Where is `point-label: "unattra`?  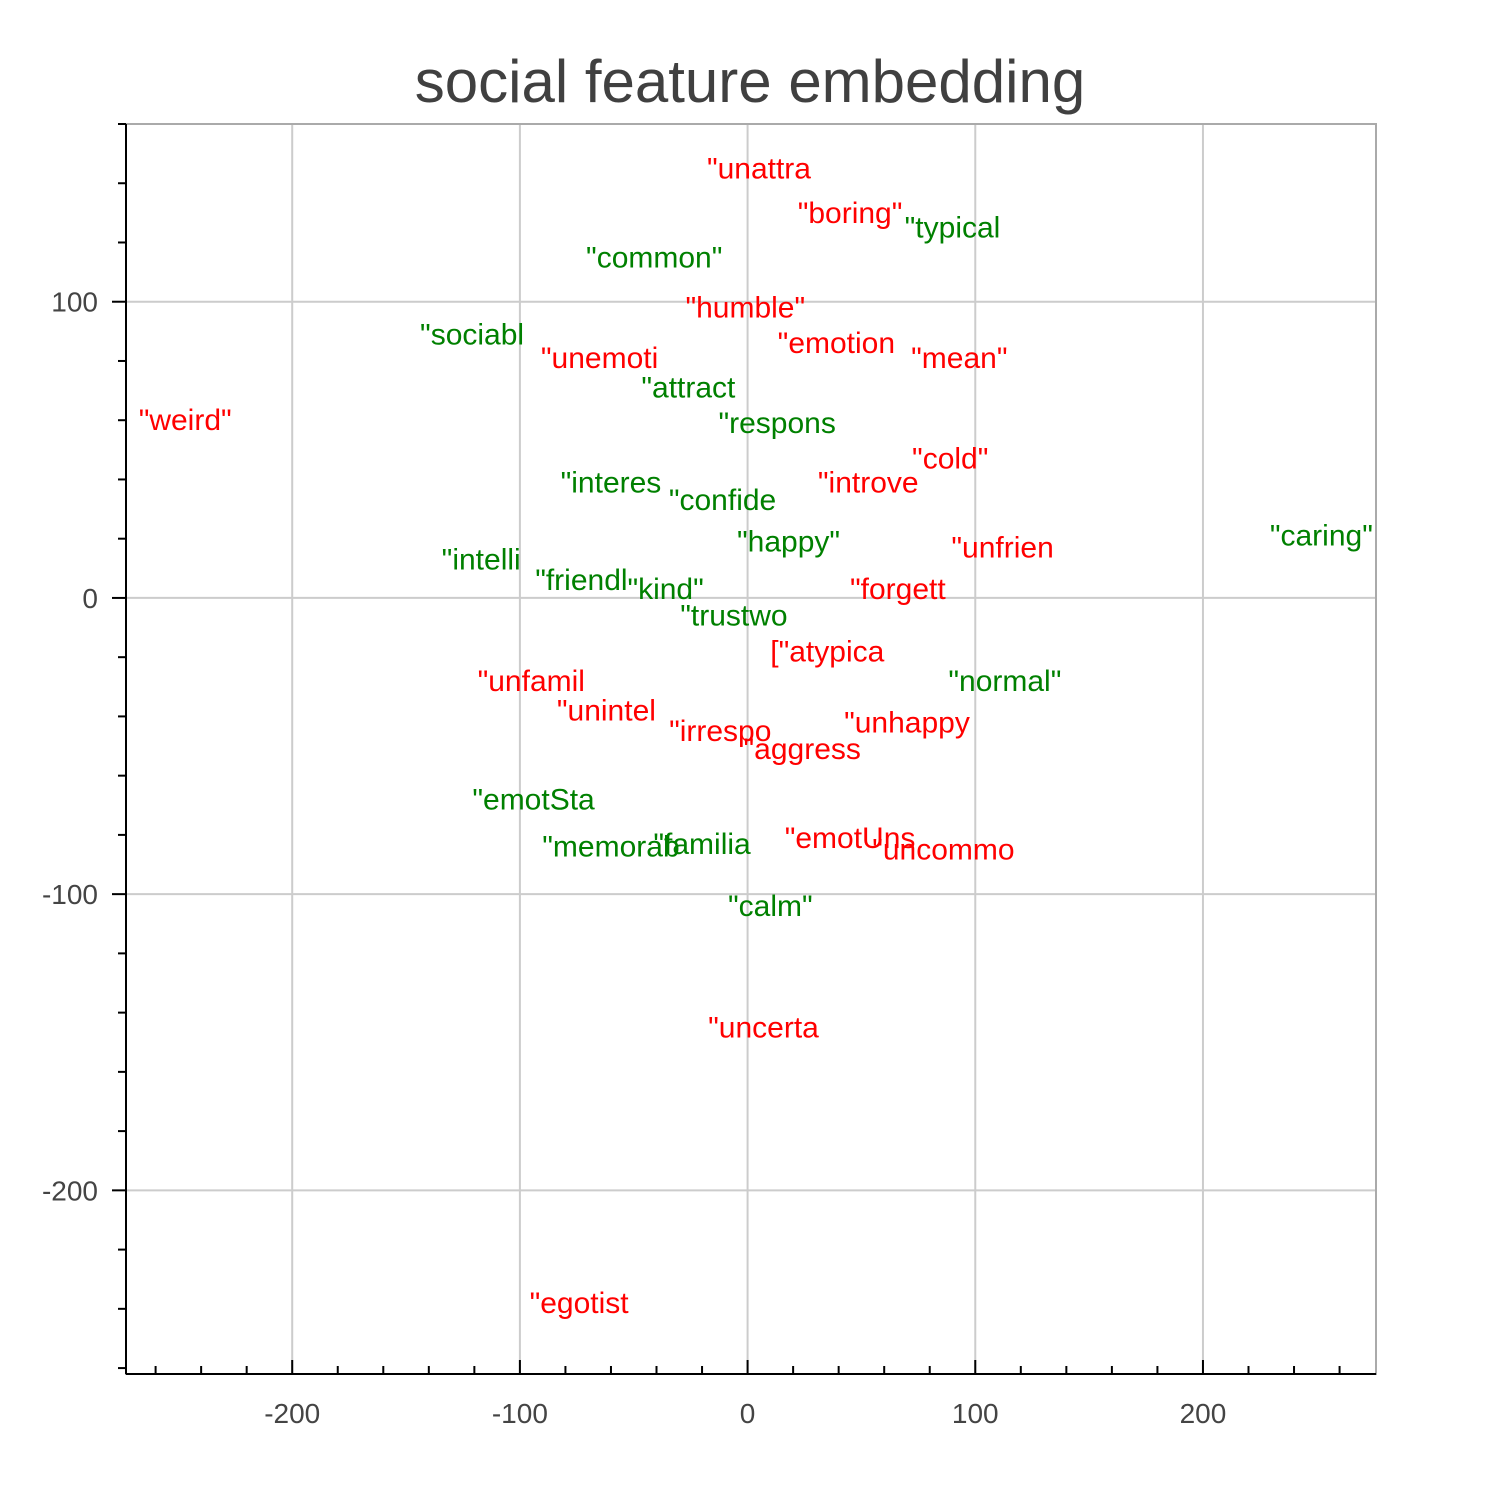
point-label: "unattra is located at coordinates (759, 168).